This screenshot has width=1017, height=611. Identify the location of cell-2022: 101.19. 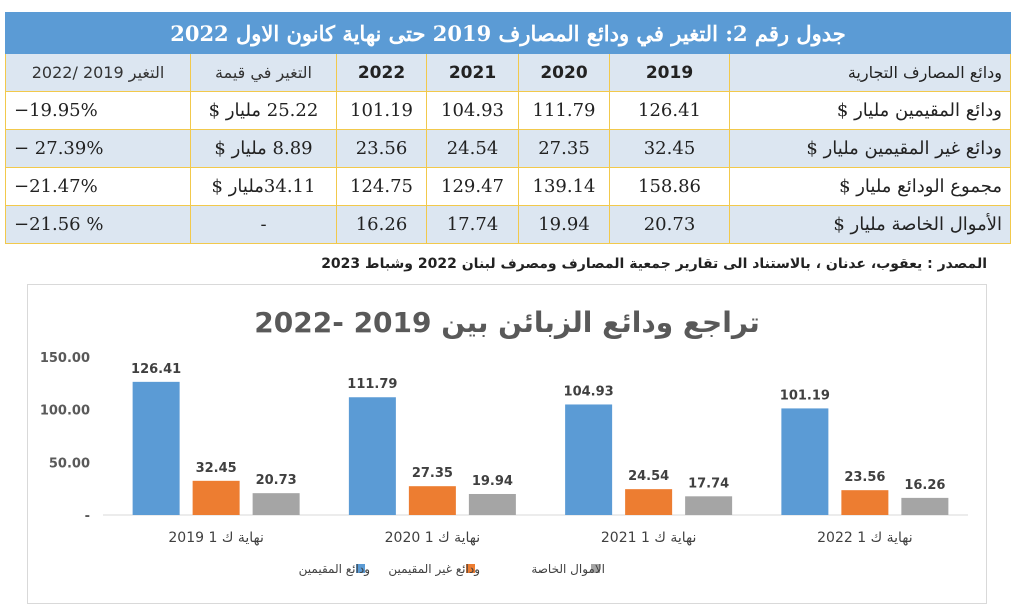
(381, 110).